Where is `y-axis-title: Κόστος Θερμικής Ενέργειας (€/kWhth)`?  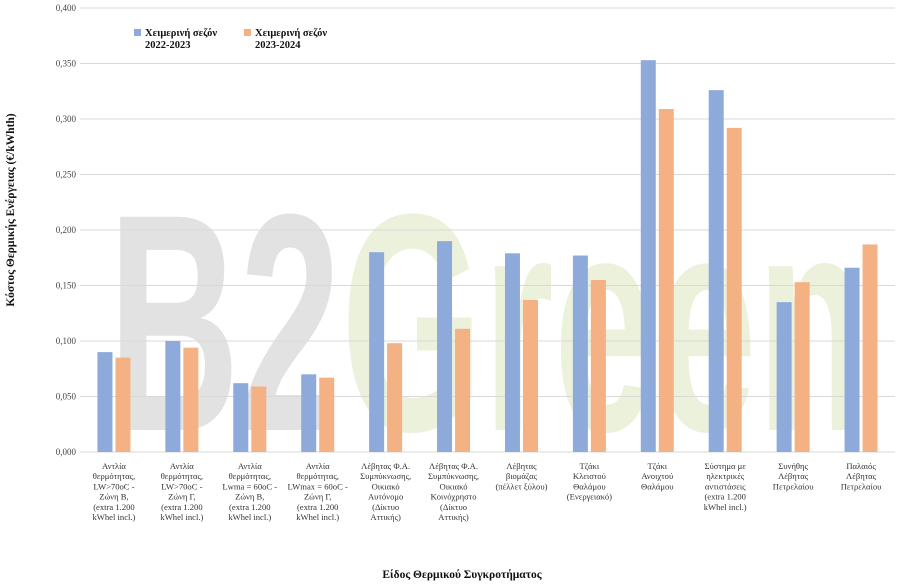 y-axis-title: Κόστος Θερμικής Ενέργειας (€/kWhth) is located at coordinates (10, 209).